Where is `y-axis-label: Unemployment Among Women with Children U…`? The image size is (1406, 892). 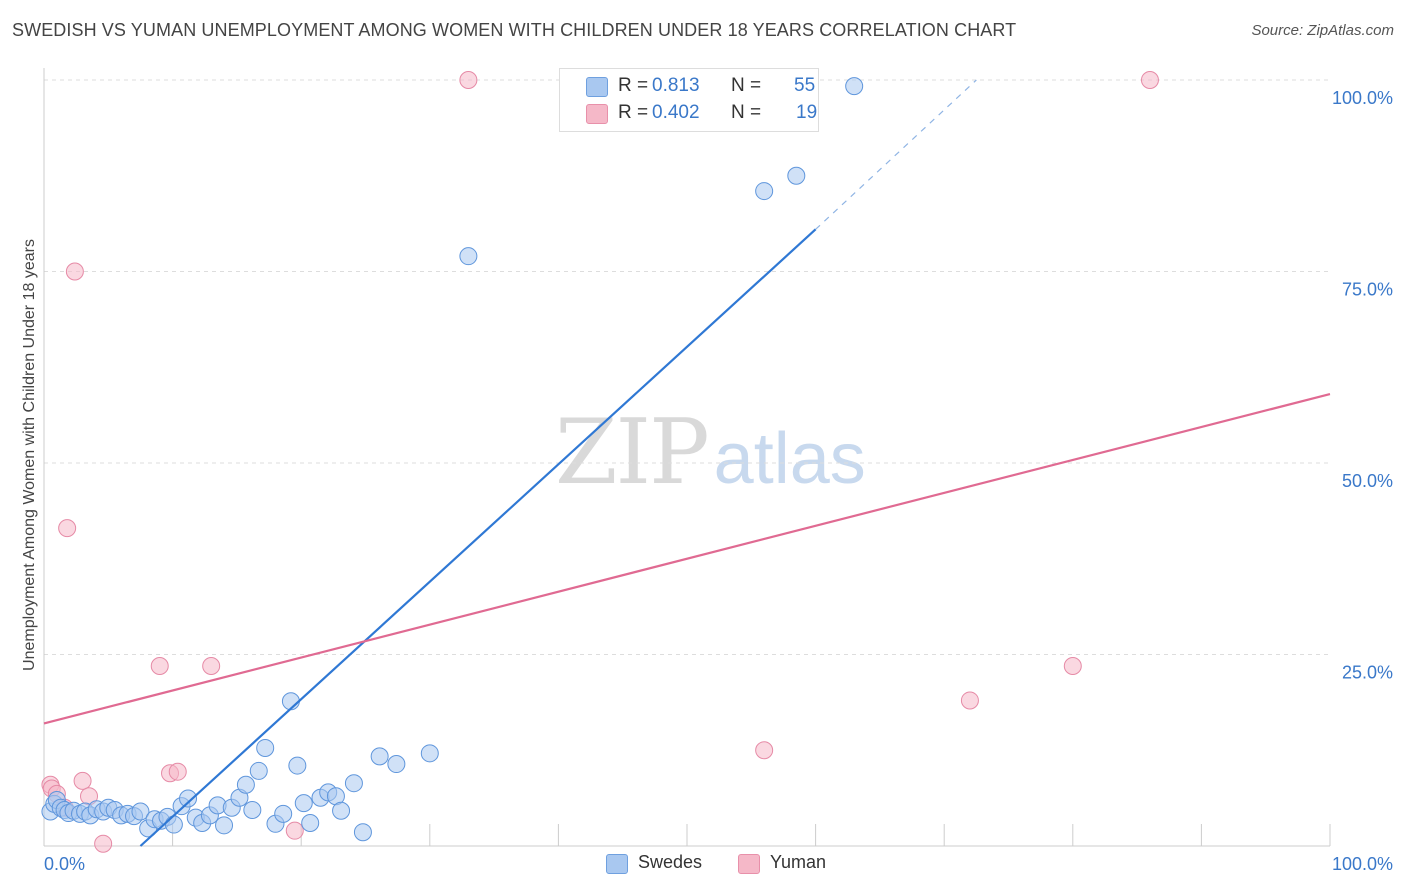 y-axis-label: Unemployment Among Women with Children U… is located at coordinates (29, 455).